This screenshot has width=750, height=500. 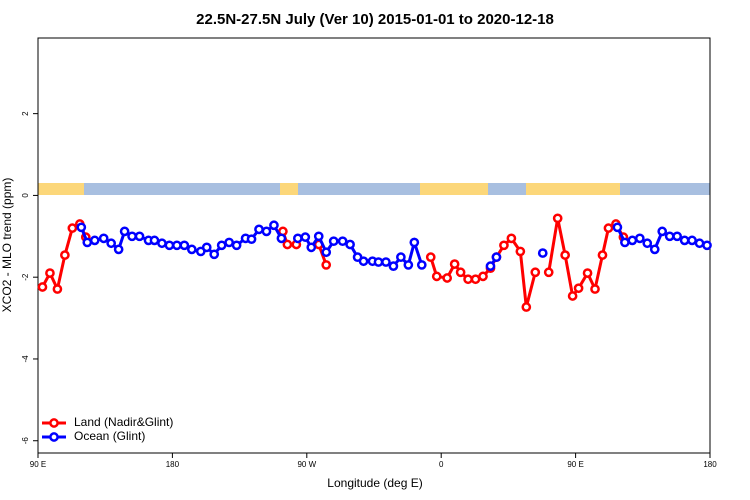 What do you see at coordinates (25, 441) in the screenshot?
I see `y-tick-label: -6` at bounding box center [25, 441].